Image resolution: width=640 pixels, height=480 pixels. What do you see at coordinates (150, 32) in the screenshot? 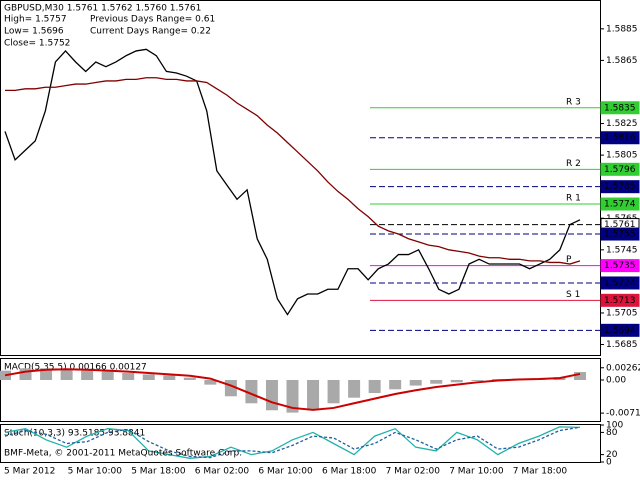
I see `info-text: Current Days Range= 0.22` at bounding box center [150, 32].